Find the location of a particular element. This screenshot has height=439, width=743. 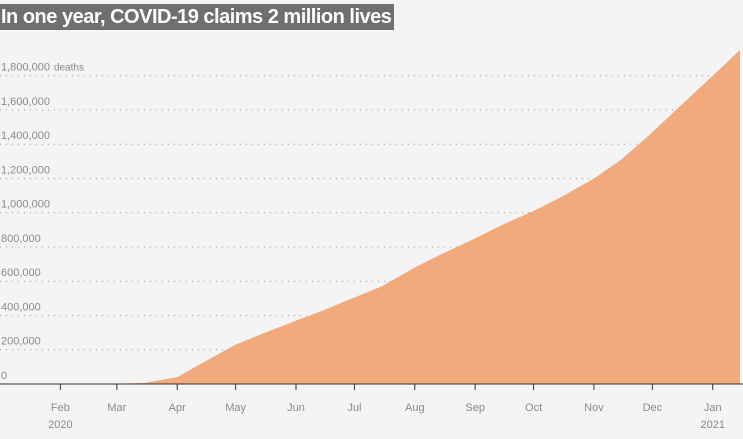

x-tick-label: Oct is located at coordinates (533, 408).